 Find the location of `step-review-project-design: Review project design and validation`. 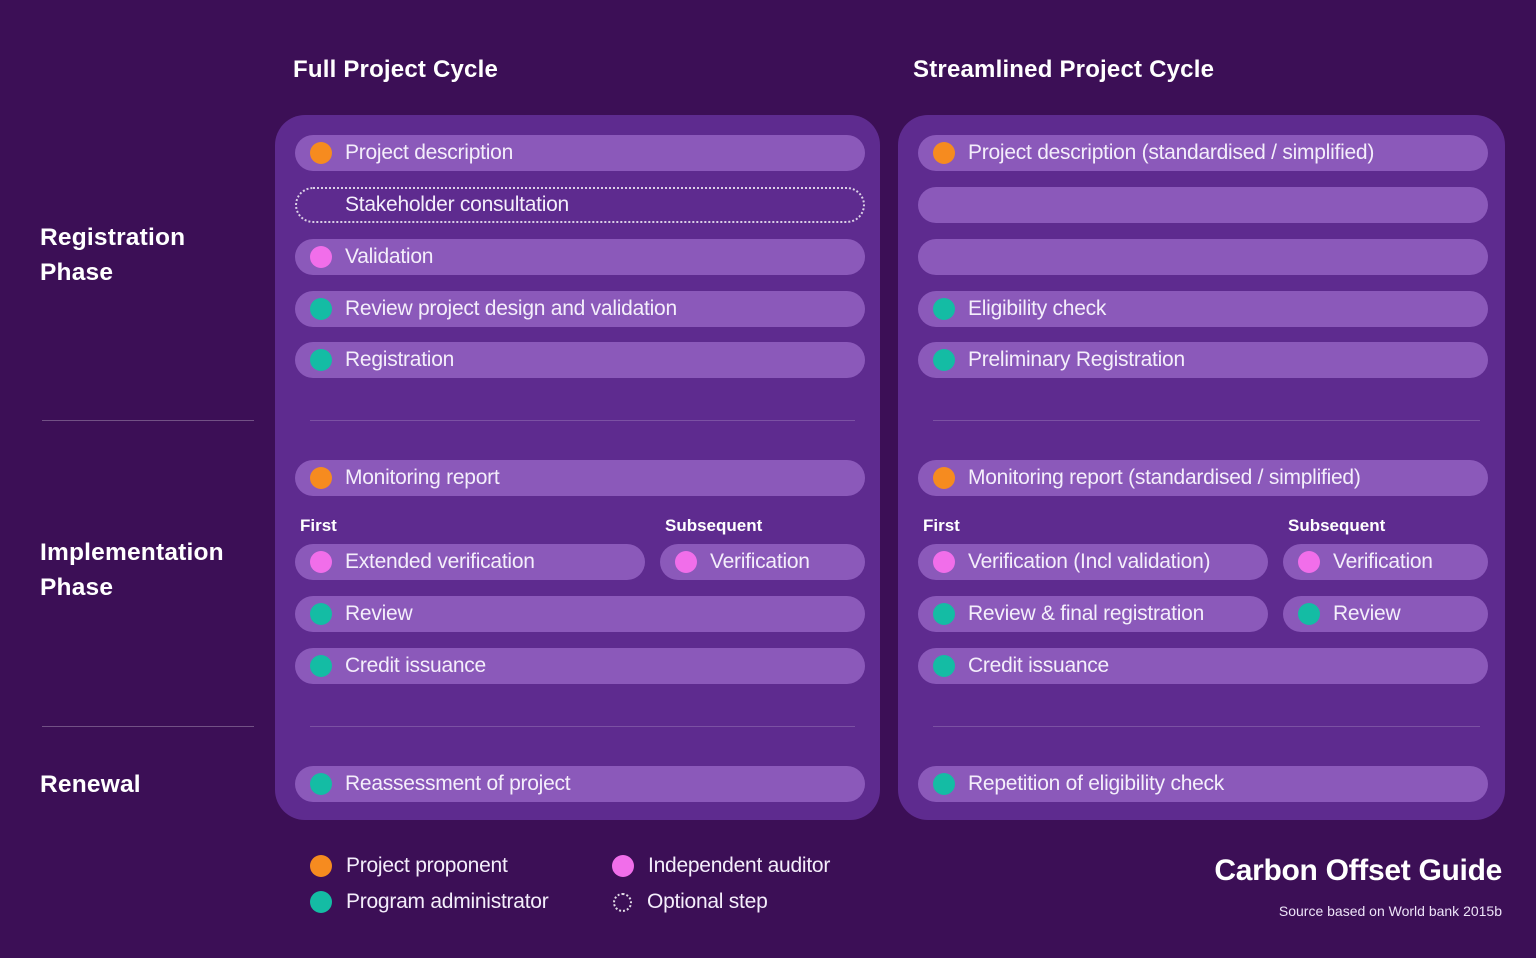

step-review-project-design: Review project design and validation is located at coordinates (580, 309).